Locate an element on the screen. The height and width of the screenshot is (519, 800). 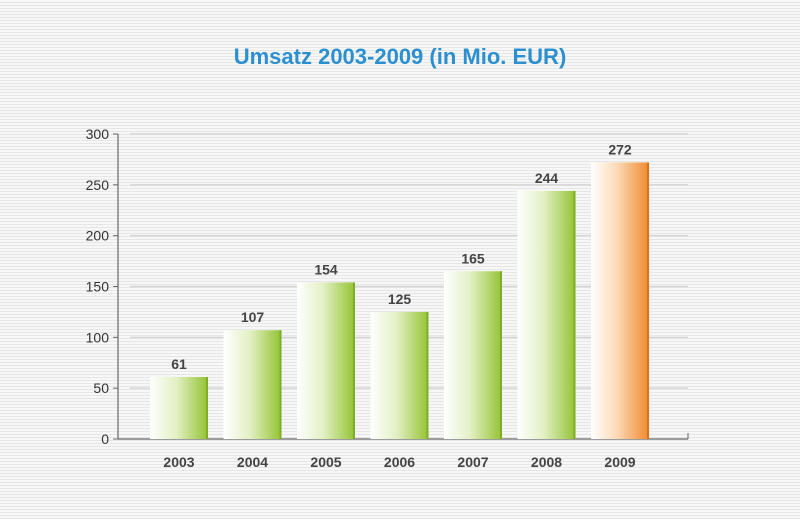
chart-title: Umsatz 2003-2009 (in Mio. EUR) is located at coordinates (400, 56).